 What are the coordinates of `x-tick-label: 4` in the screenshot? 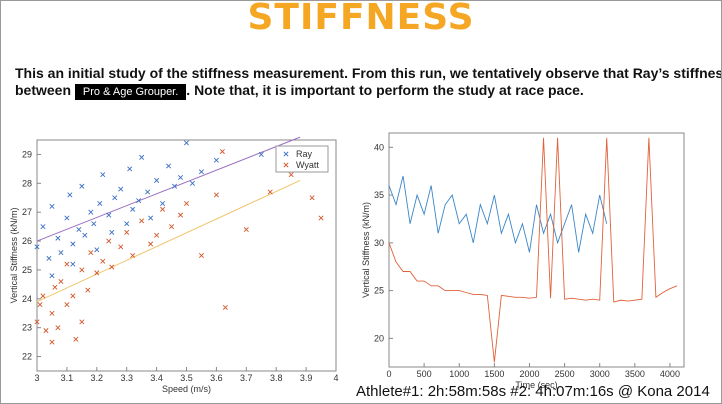 It's located at (335, 378).